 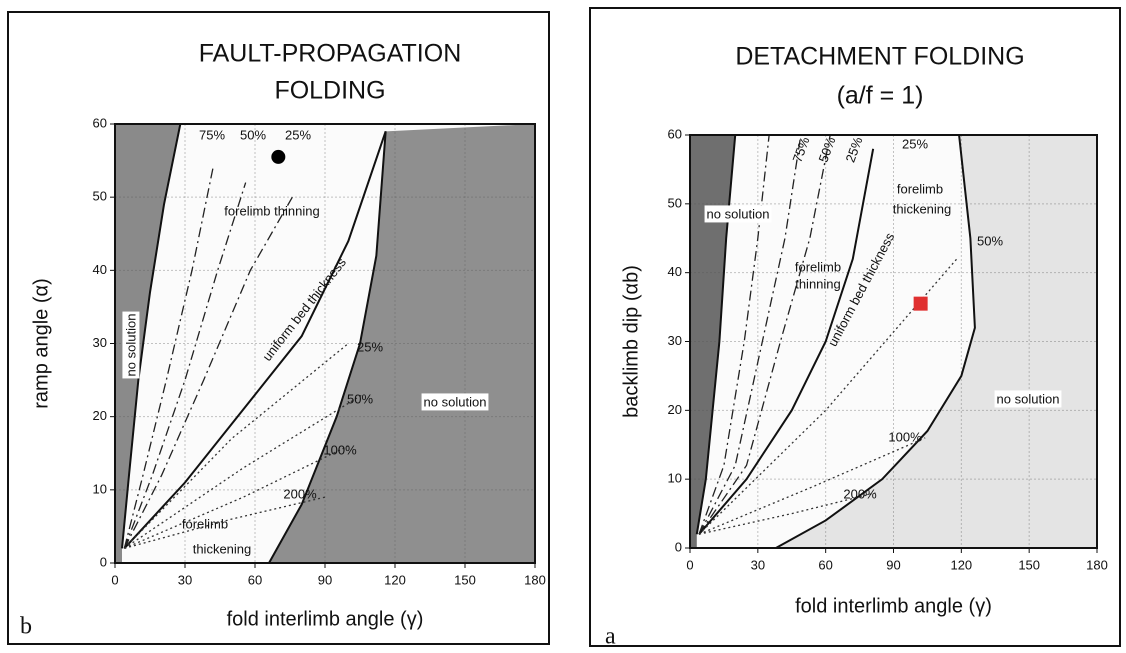 What do you see at coordinates (879, 57) in the screenshot?
I see `chart-title: DETACHMENT FOLDING` at bounding box center [879, 57].